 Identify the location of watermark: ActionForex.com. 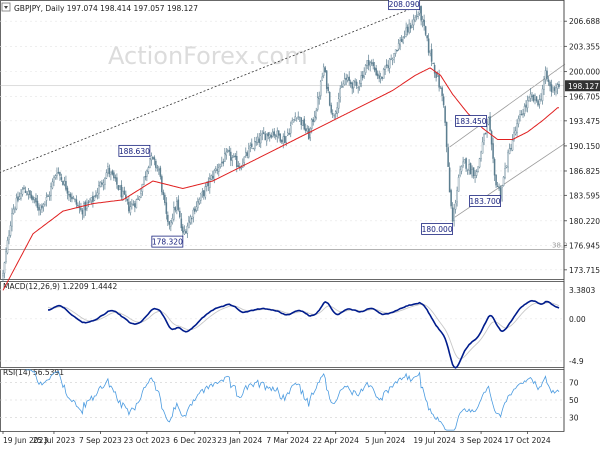
(208, 56).